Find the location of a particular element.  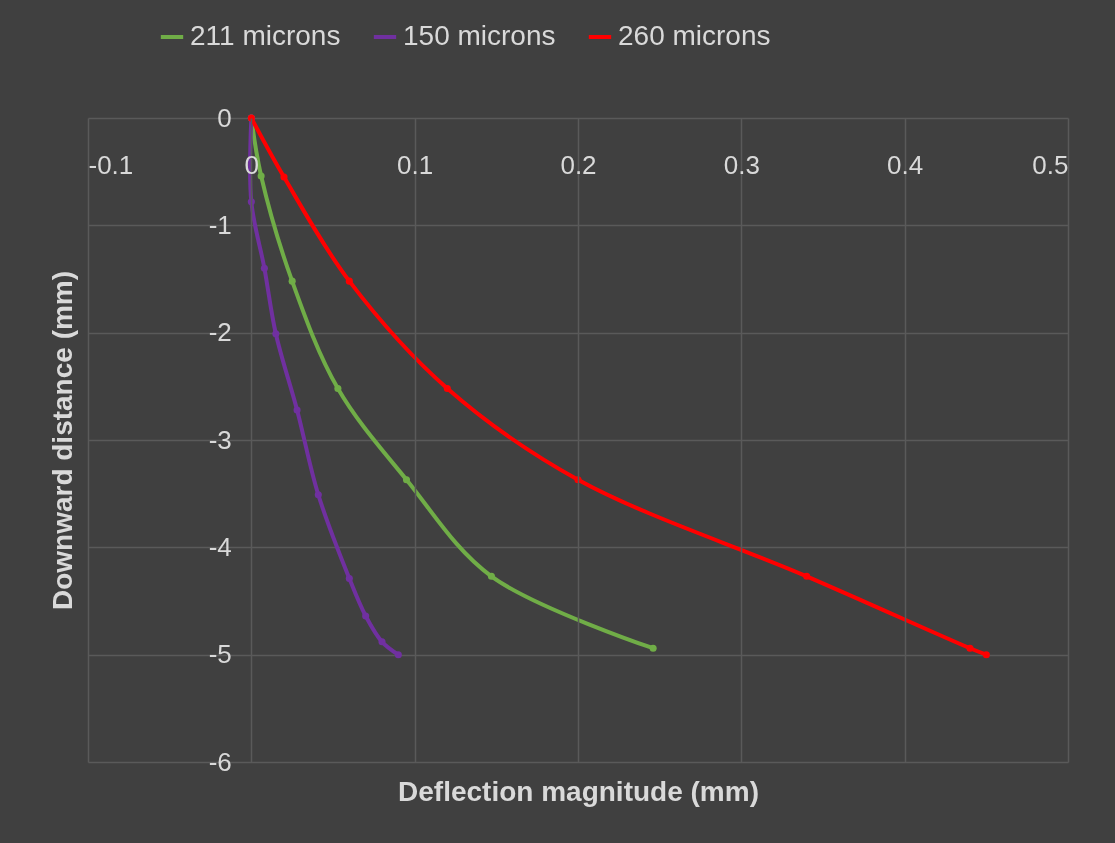

y-tick-label: -4 is located at coordinates (220, 546).